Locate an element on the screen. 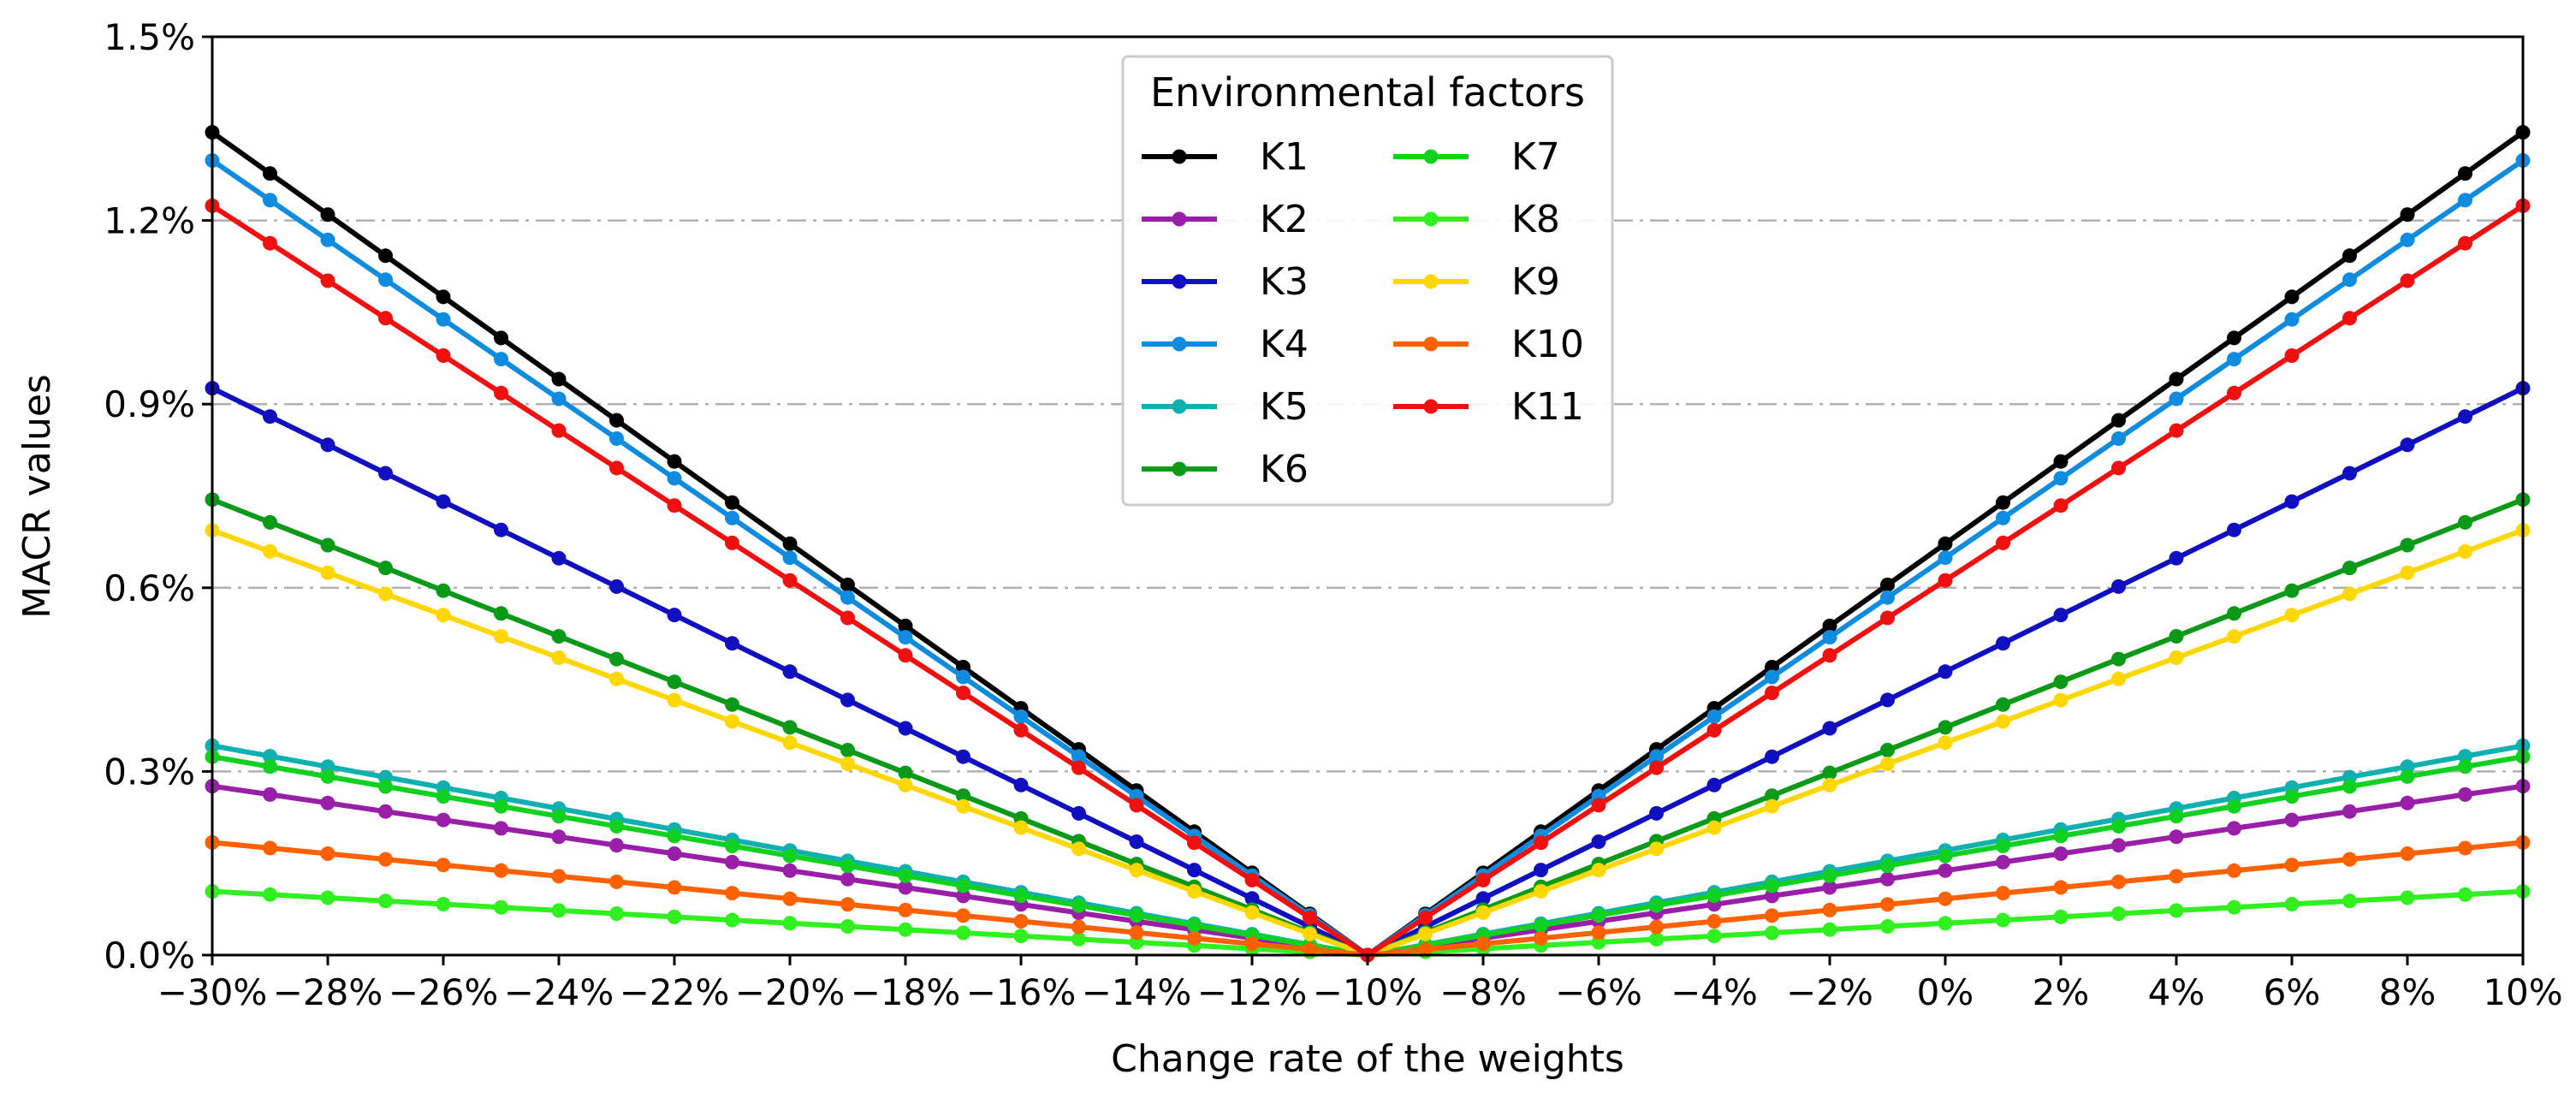 The width and height of the screenshot is (2576, 1104). legend-item-k4: K4 is located at coordinates (1225, 344).